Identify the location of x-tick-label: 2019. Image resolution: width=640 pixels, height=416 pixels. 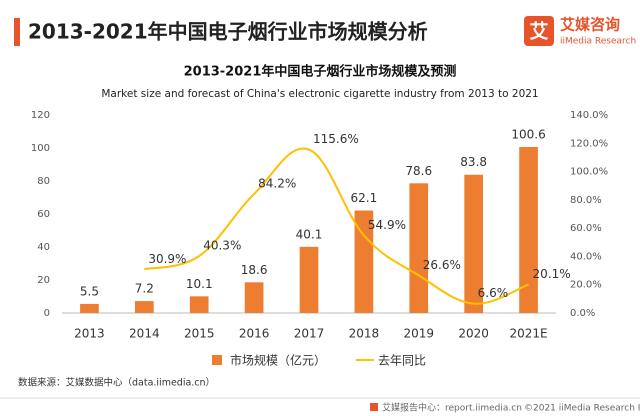
(419, 334).